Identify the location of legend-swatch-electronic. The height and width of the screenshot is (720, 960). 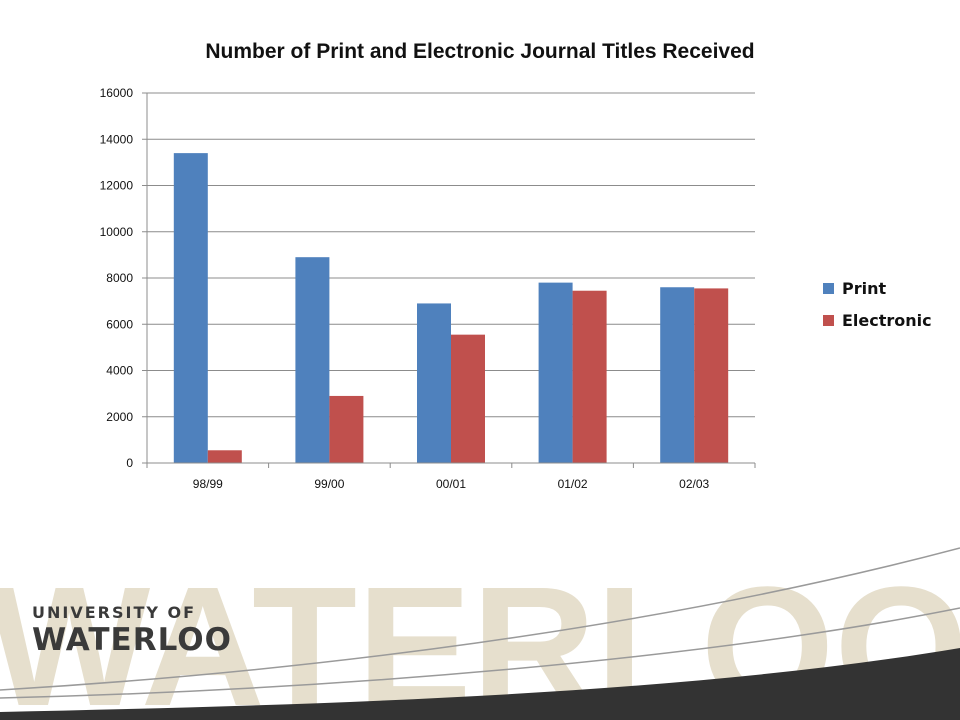
(828, 320).